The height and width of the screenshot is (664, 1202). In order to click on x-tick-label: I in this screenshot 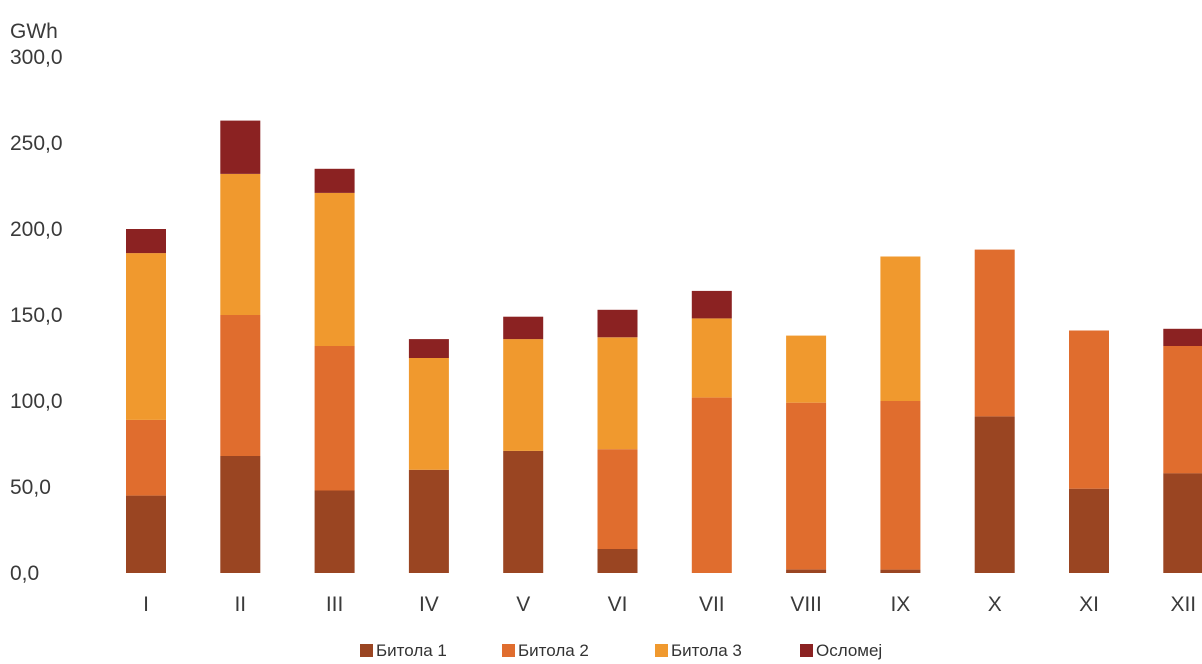, I will do `click(146, 604)`.